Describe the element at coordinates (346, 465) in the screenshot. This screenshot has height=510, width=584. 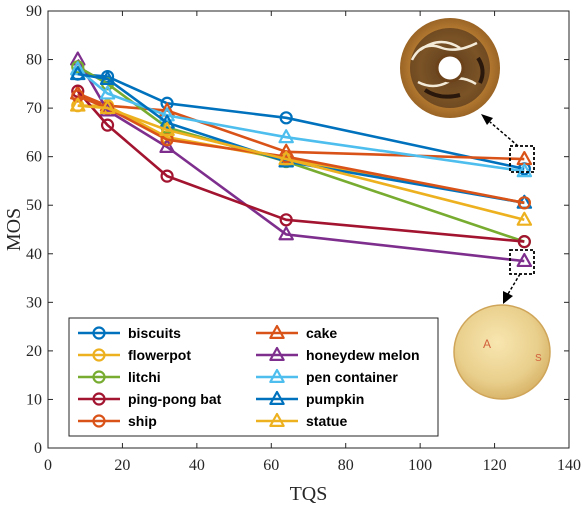
I see `x-tick-label: 80` at that location.